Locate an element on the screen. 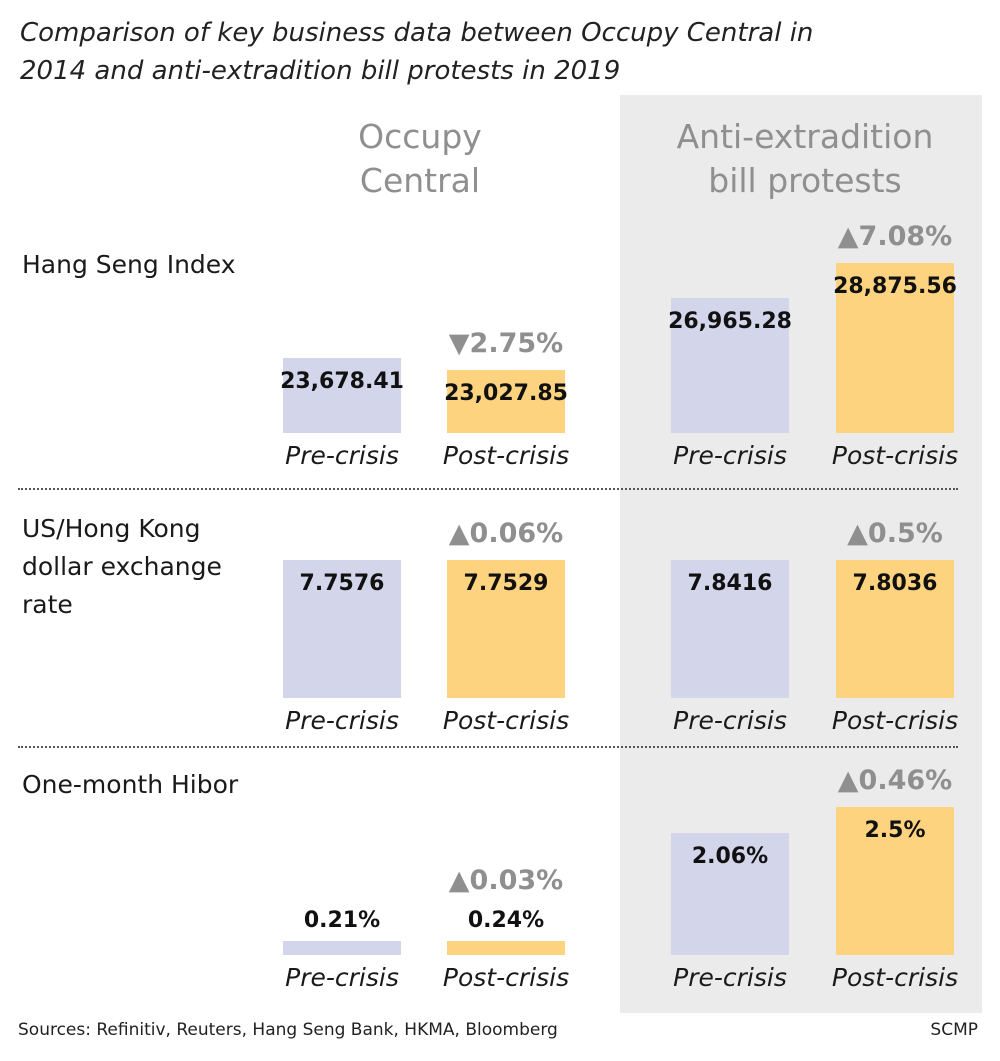  occupy-change-label: ▲0.03% is located at coordinates (506, 880).